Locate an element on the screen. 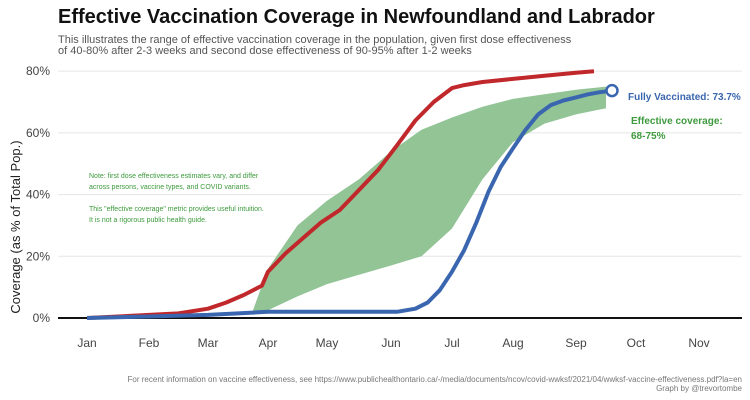  x-tick-label: Feb is located at coordinates (149, 343).